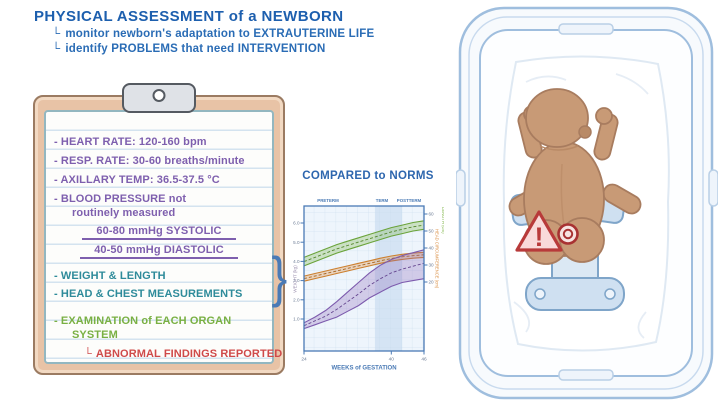 Image resolution: width=720 pixels, height=404 pixels. What do you see at coordinates (442, 220) in the screenshot?
I see `right-axis-title-length: LENGTH (cm)` at bounding box center [442, 220].